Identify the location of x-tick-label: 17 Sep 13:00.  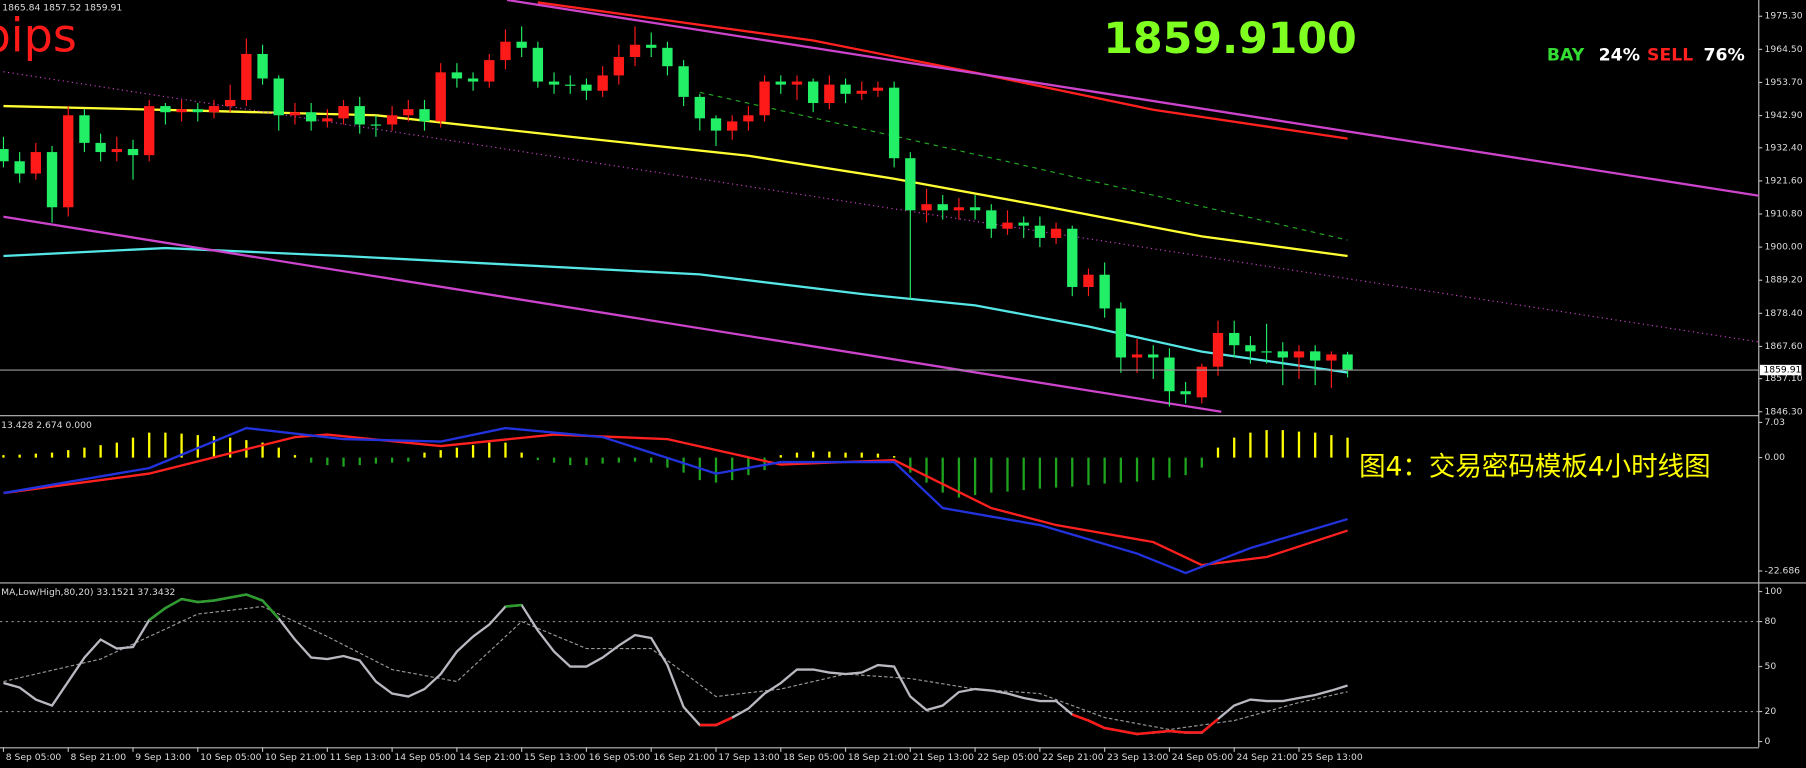
(749, 757).